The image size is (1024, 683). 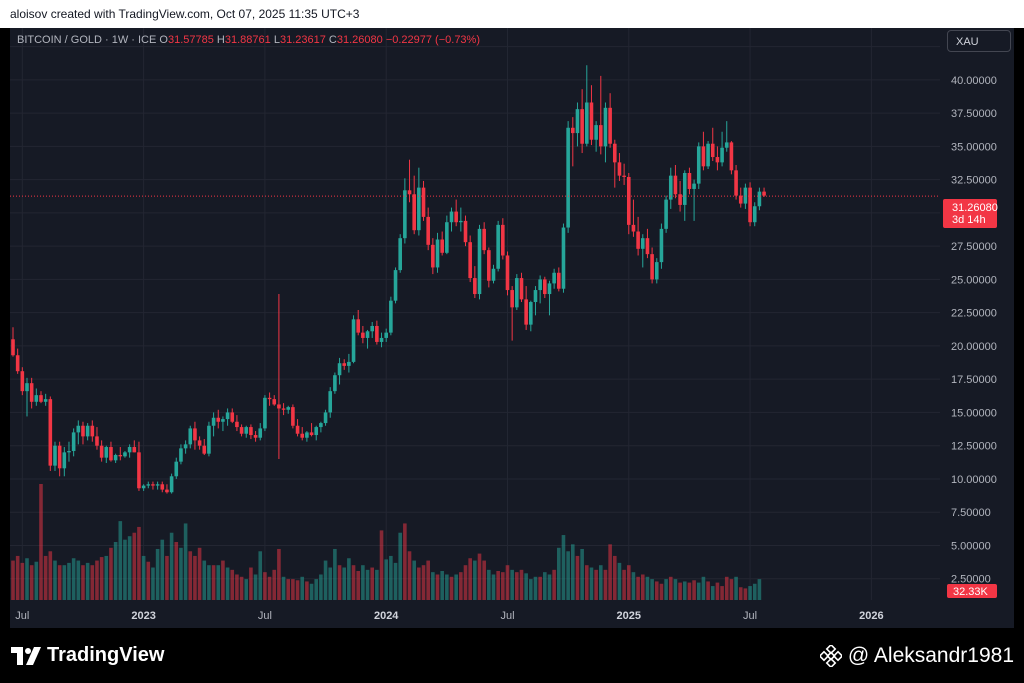 I want to click on time-axis-label: 2023, so click(x=143, y=616).